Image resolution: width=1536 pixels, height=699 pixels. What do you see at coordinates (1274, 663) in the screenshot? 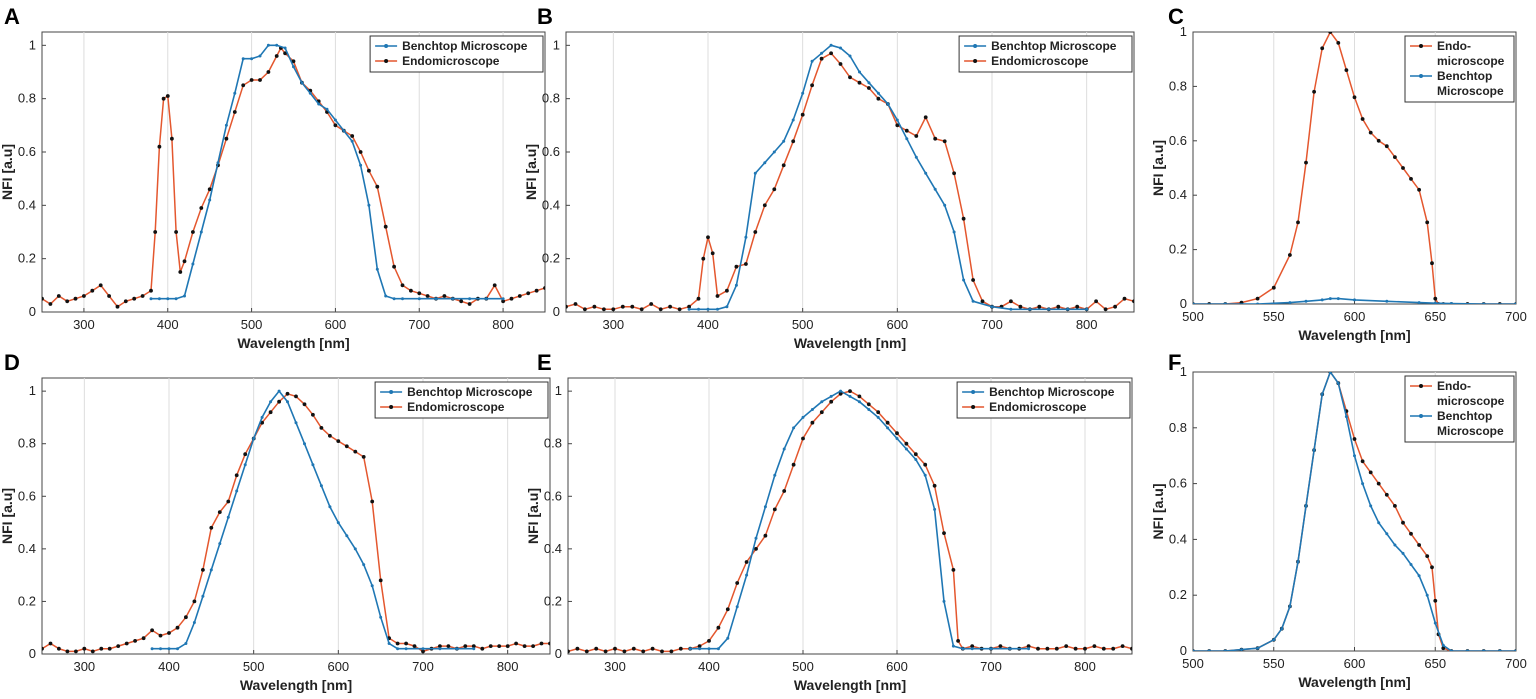
I see `x-tick-label: 550` at bounding box center [1274, 663].